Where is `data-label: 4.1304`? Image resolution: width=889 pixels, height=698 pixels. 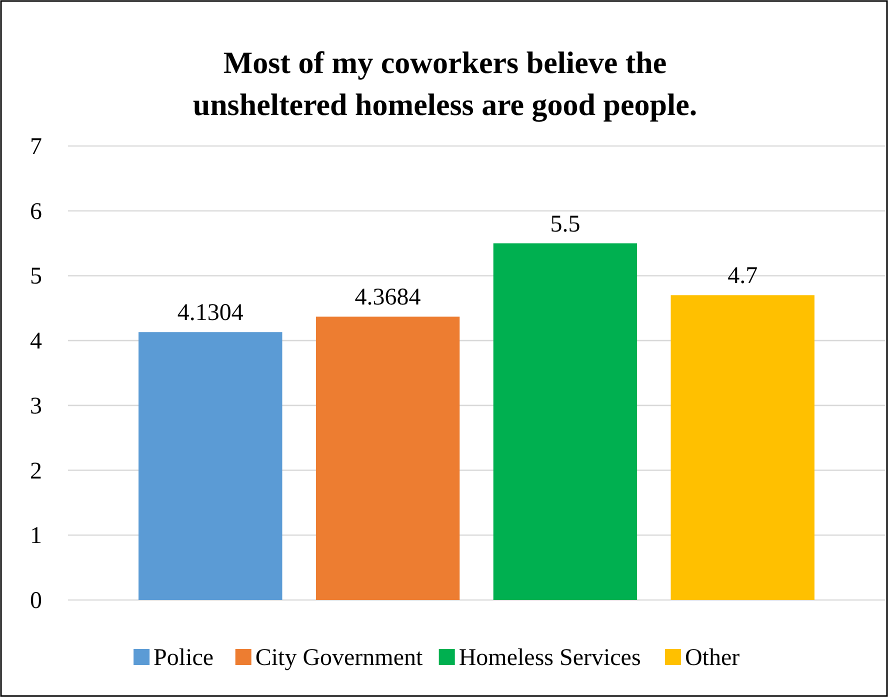
data-label: 4.1304 is located at coordinates (210, 313).